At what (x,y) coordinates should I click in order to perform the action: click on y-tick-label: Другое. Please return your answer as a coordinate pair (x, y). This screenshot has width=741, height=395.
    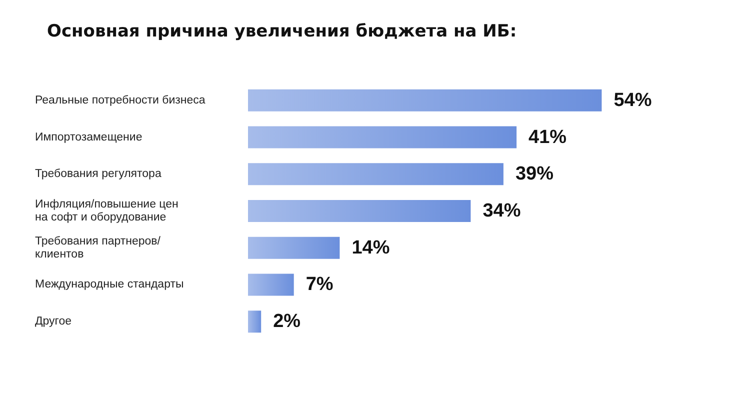
    Looking at the image, I should click on (53, 322).